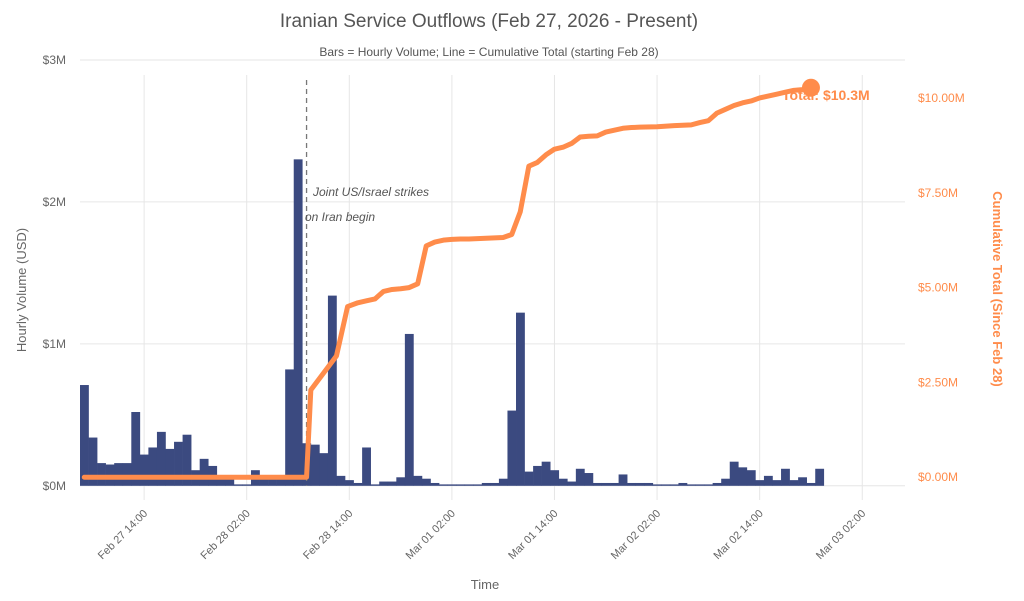 This screenshot has width=1024, height=601. Describe the element at coordinates (21, 290) in the screenshot. I see `y-axis-left-title: Hourly Volume (USD)` at that location.